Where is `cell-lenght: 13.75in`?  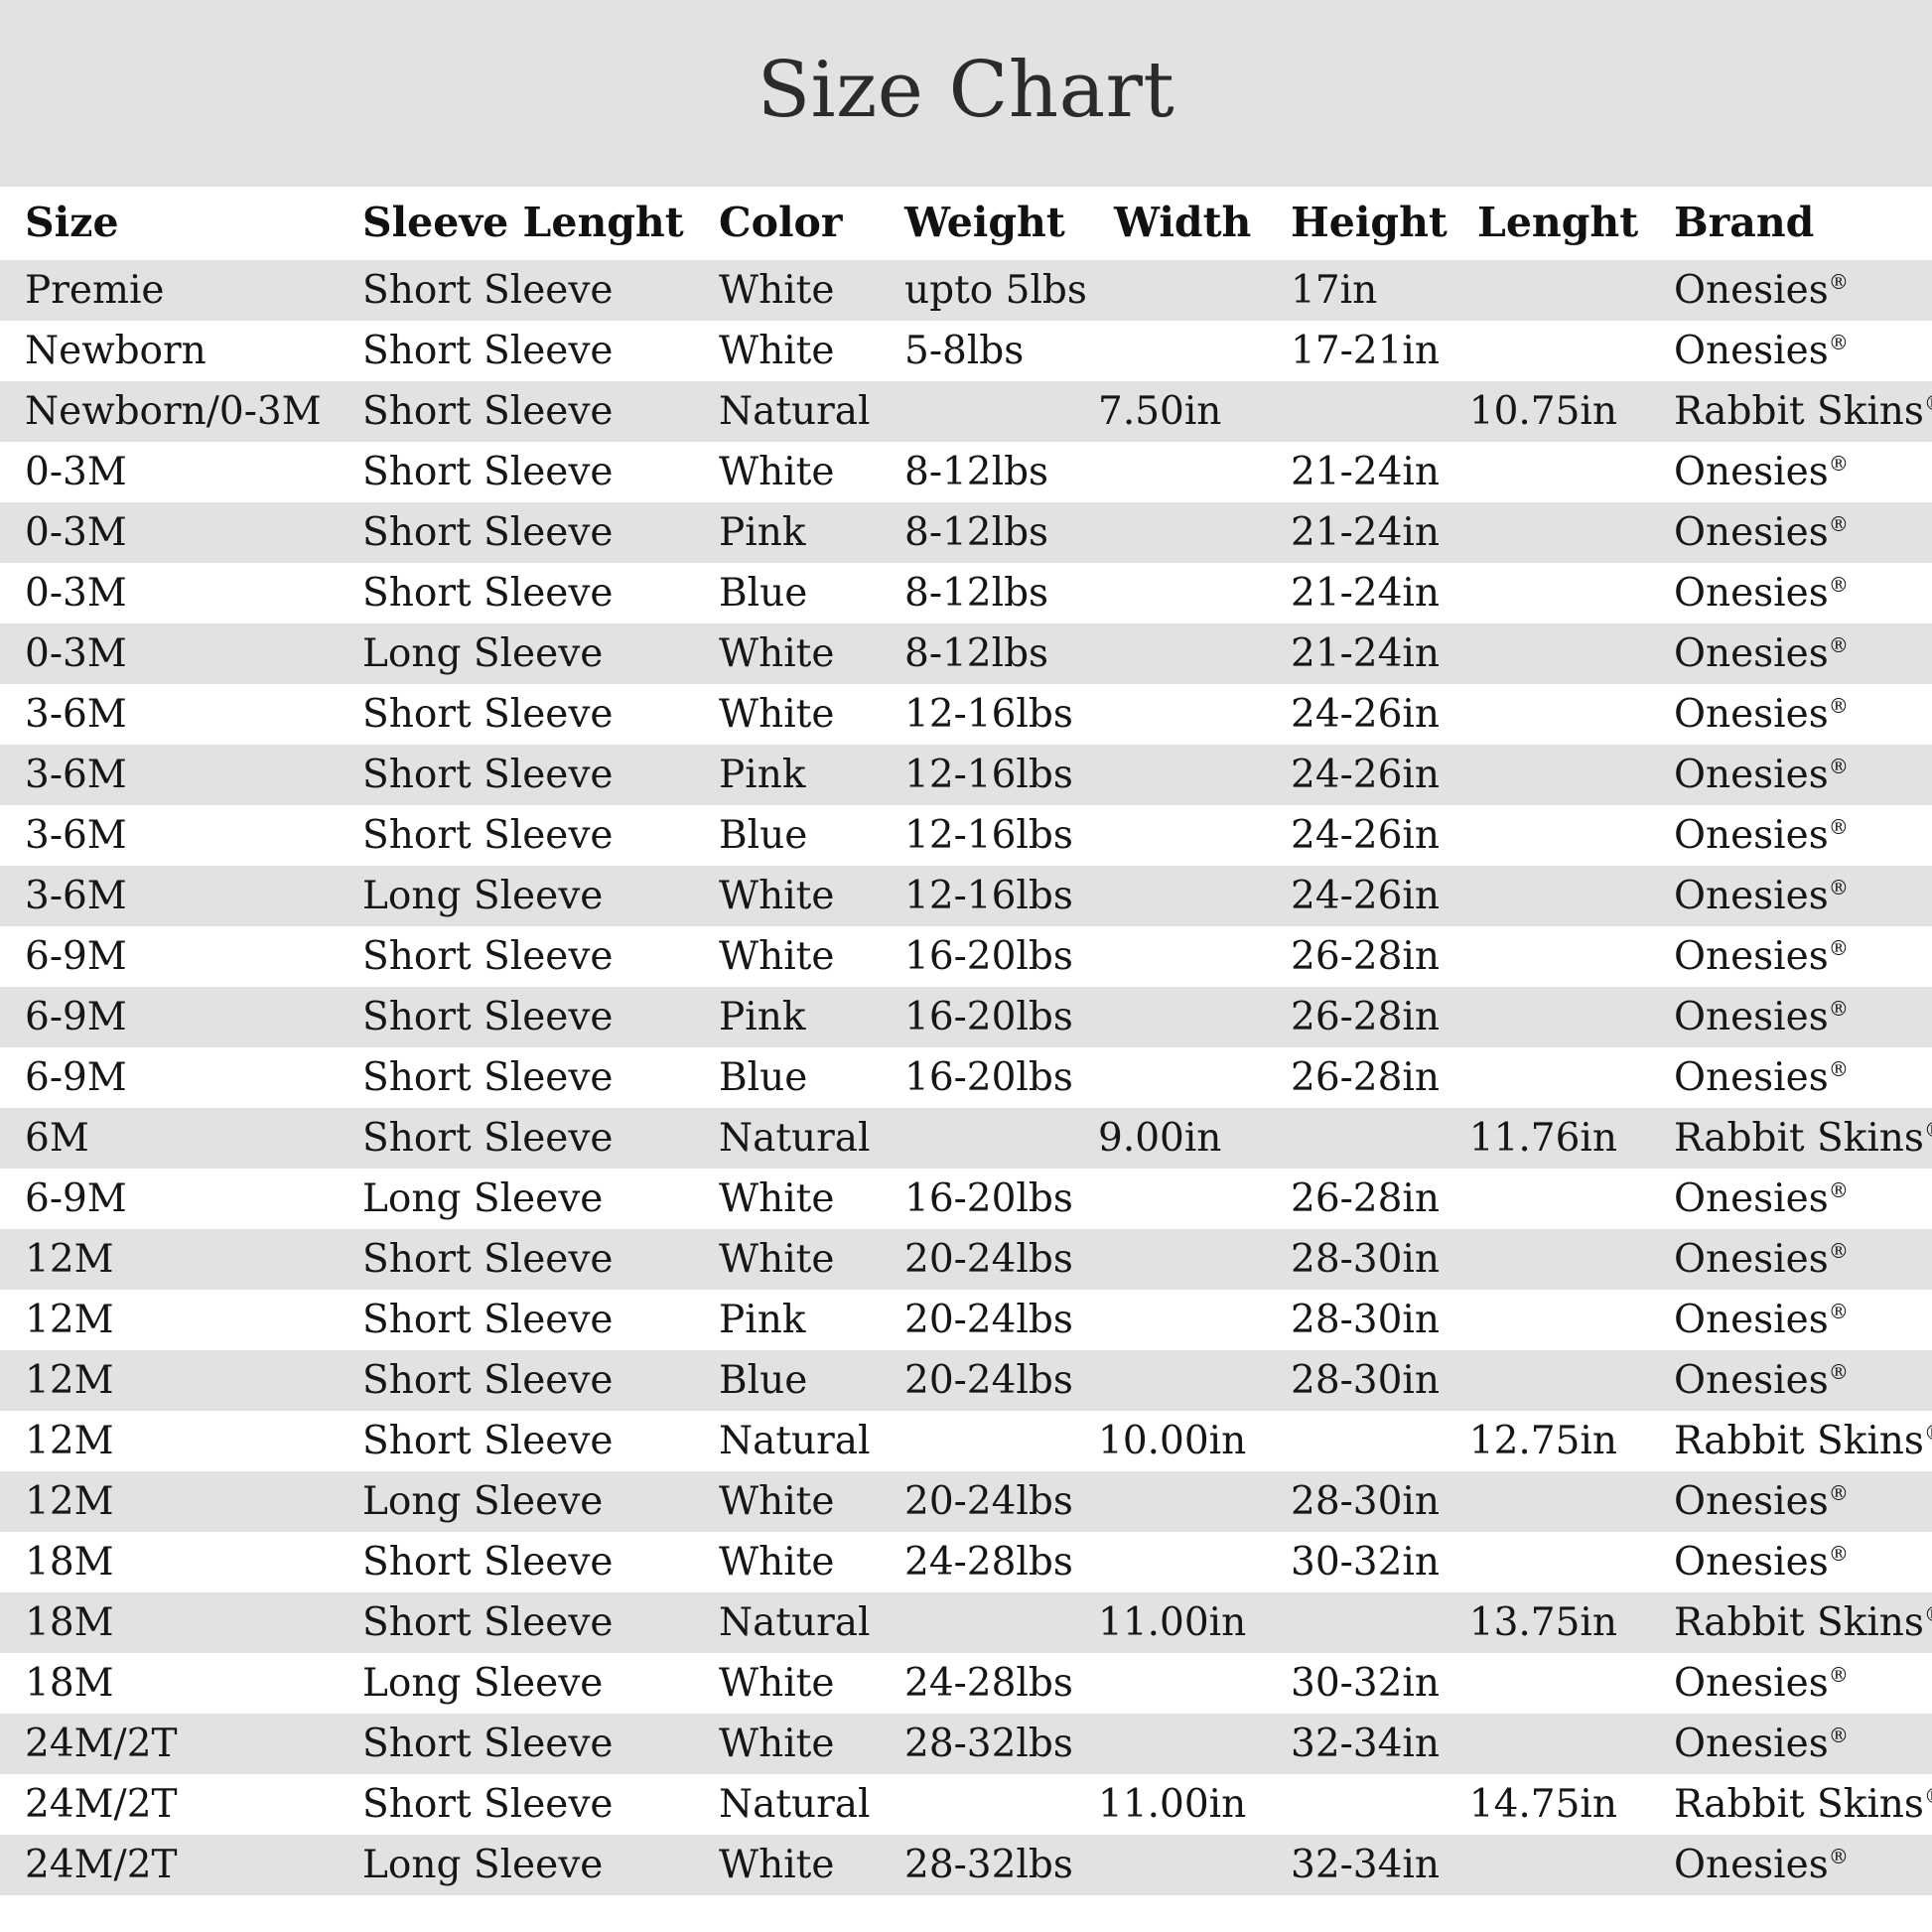 cell-lenght: 13.75in is located at coordinates (1542, 1623).